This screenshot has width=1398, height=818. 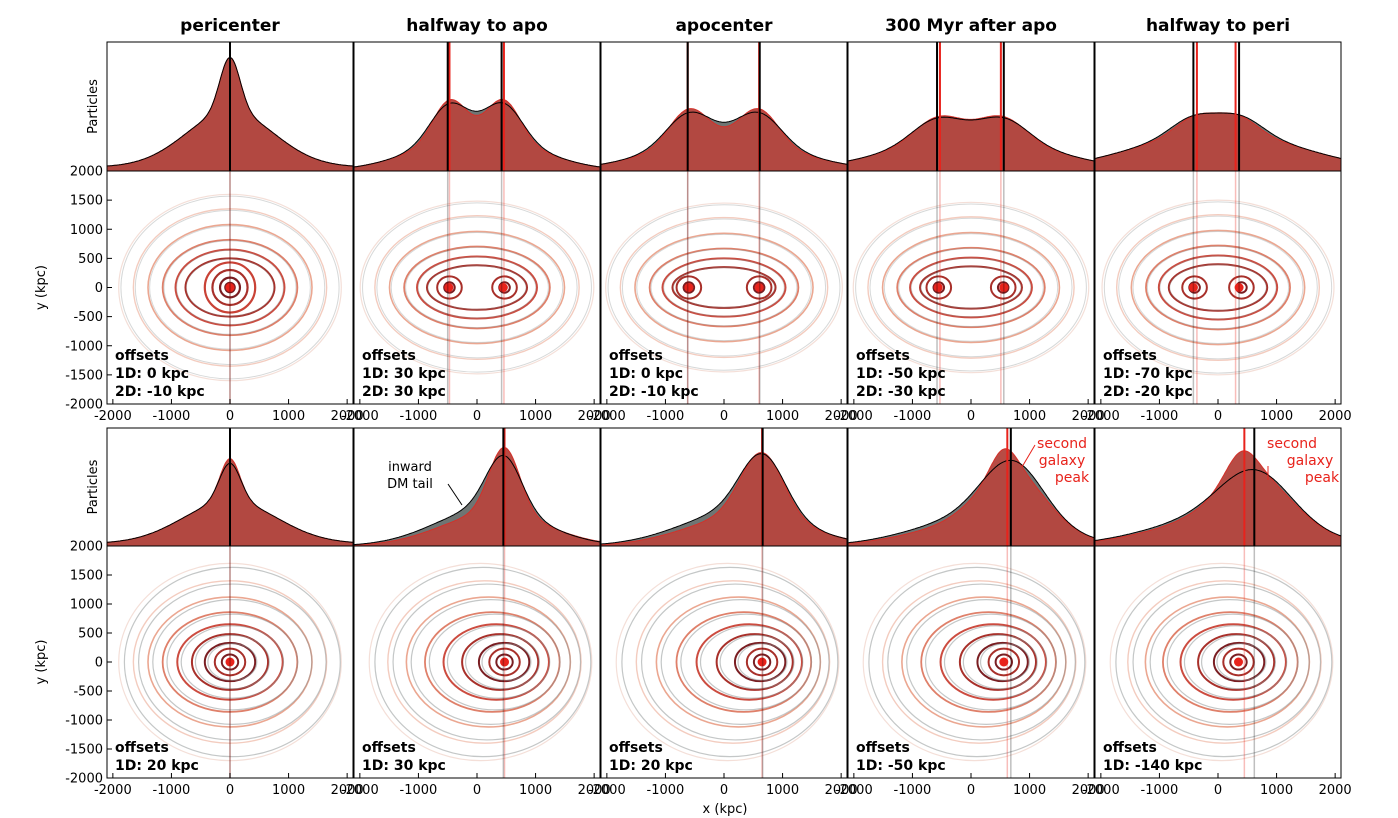 I want to click on y-axis-label: y (kpc), so click(x=41, y=662).